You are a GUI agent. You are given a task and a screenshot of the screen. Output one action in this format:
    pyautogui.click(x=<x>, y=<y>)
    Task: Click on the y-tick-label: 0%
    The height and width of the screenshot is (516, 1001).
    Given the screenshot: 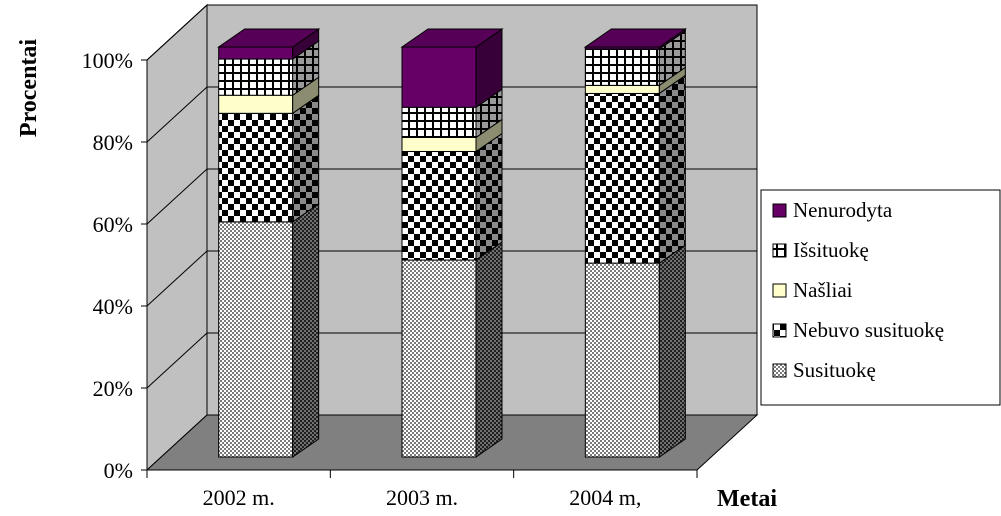 What is the action you would take?
    pyautogui.click(x=118, y=470)
    